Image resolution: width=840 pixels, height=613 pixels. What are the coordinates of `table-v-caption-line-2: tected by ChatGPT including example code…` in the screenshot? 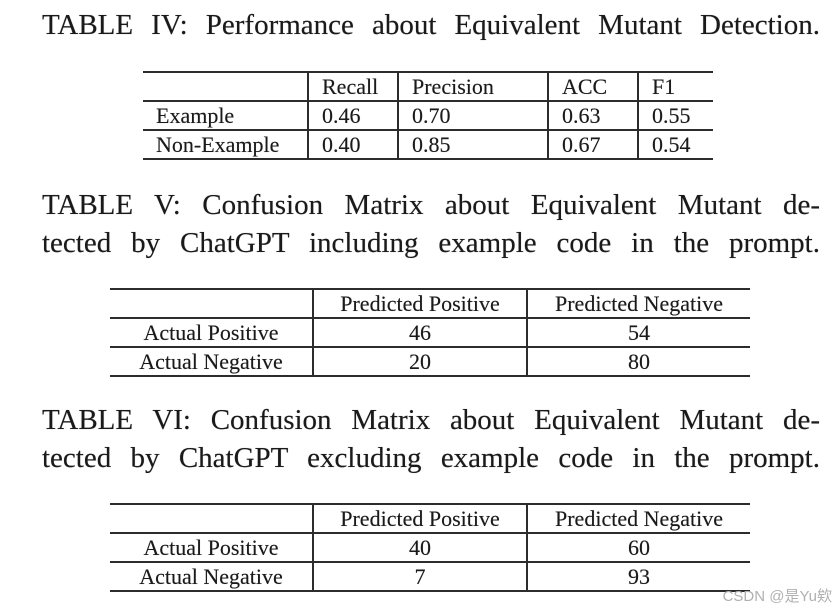 It's located at (431, 243).